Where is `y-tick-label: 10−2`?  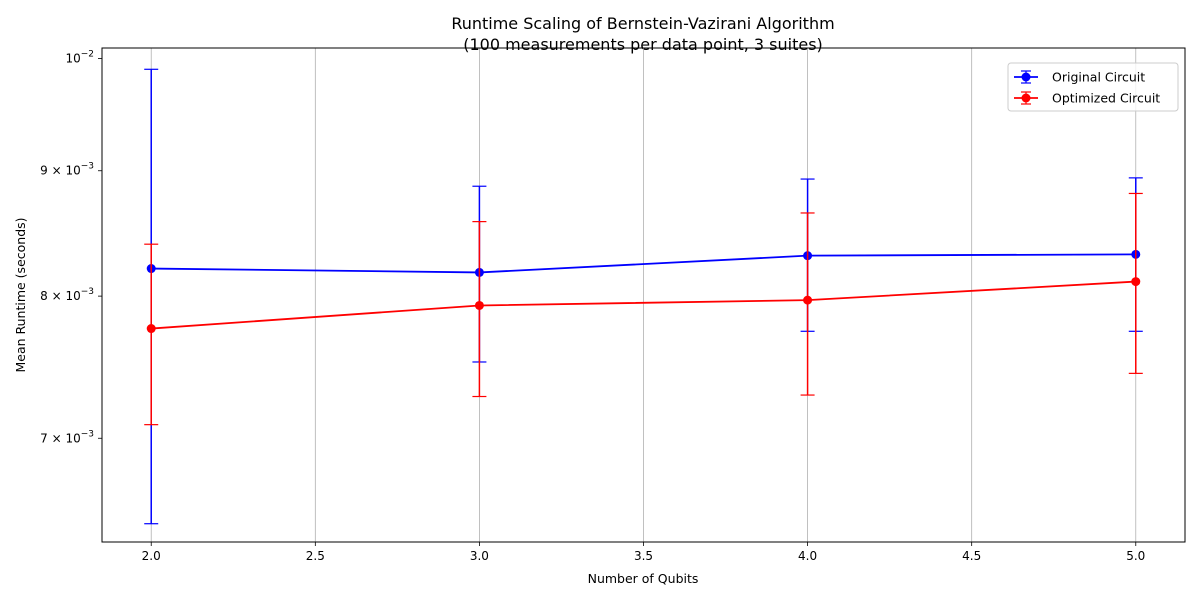 y-tick-label: 10−2 is located at coordinates (79, 58).